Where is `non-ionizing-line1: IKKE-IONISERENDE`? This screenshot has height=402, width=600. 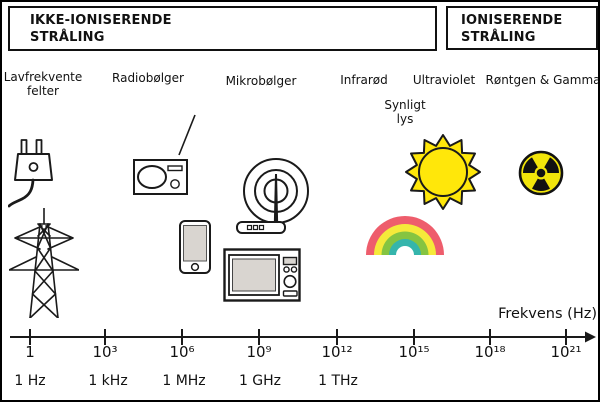
non-ionizing-line1: IKKE-IONISERENDE is located at coordinates (101, 20).